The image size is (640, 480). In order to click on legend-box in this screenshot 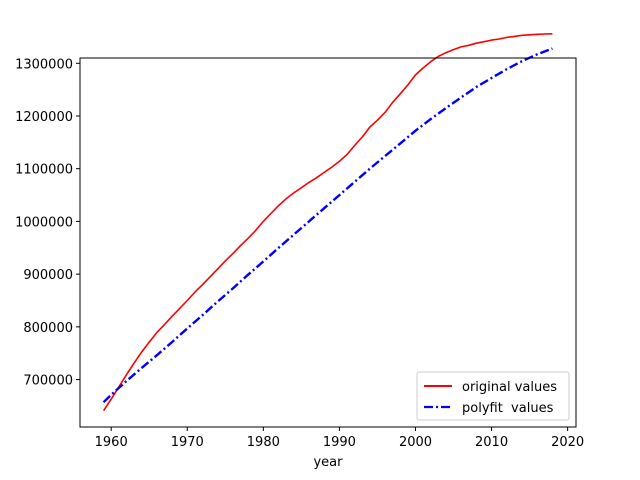, I will do `click(493, 396)`.